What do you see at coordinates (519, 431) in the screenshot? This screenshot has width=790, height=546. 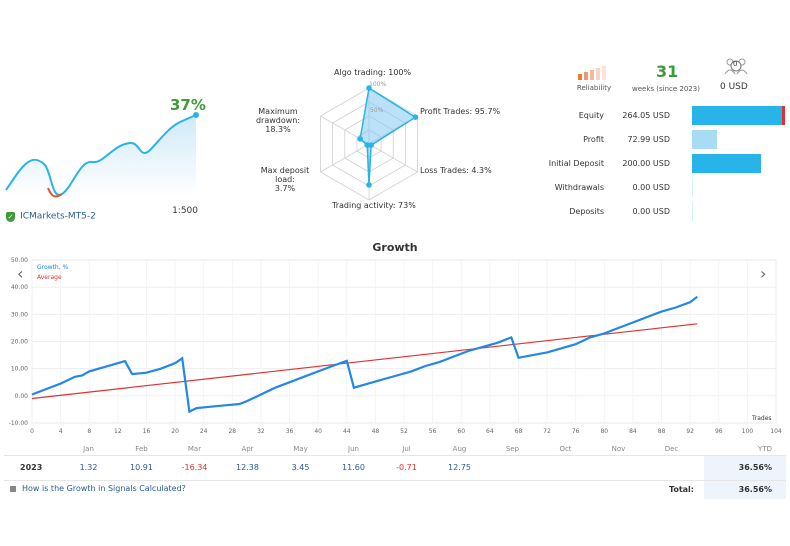 I see `x-tick-label: 68` at bounding box center [519, 431].